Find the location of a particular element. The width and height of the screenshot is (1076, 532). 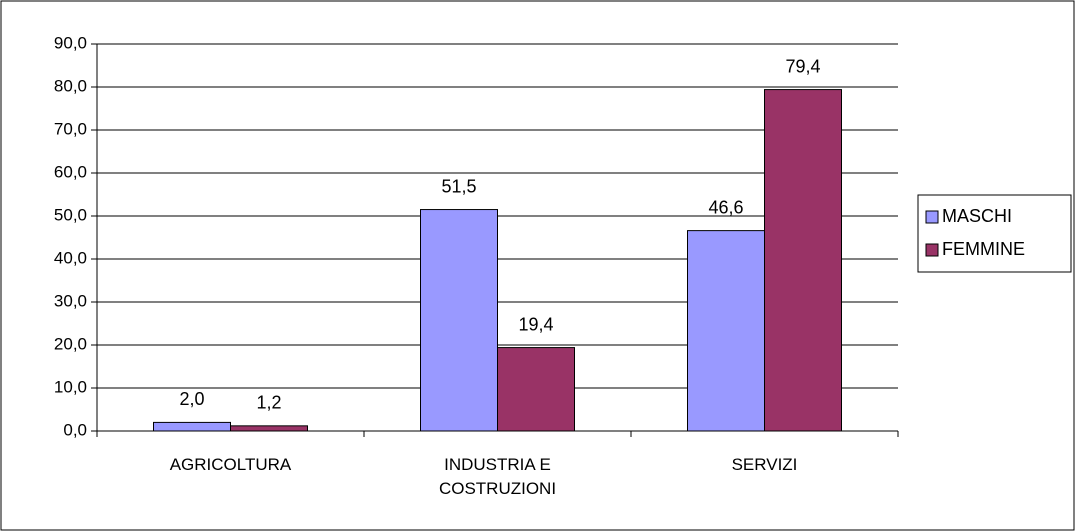

data-label: 79,4 is located at coordinates (802, 66).